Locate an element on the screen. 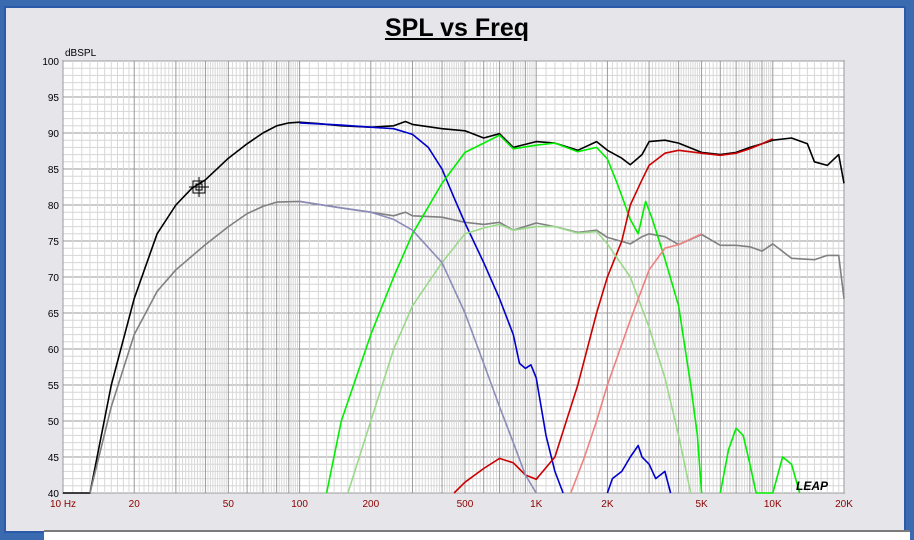 This screenshot has width=914, height=540. y-tick-label: 45 is located at coordinates (54, 458).